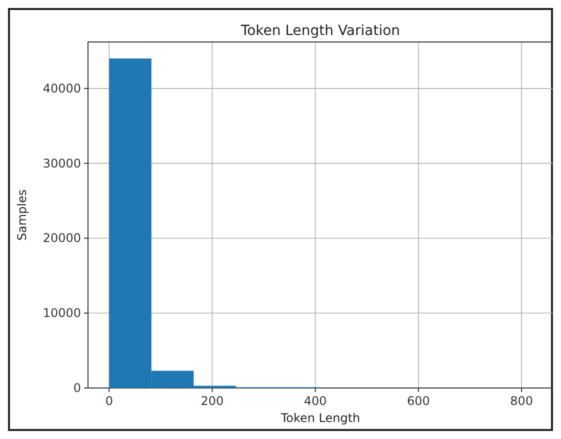 This screenshot has height=439, width=561. What do you see at coordinates (61, 313) in the screenshot?
I see `y-tick-label: 10000` at bounding box center [61, 313].